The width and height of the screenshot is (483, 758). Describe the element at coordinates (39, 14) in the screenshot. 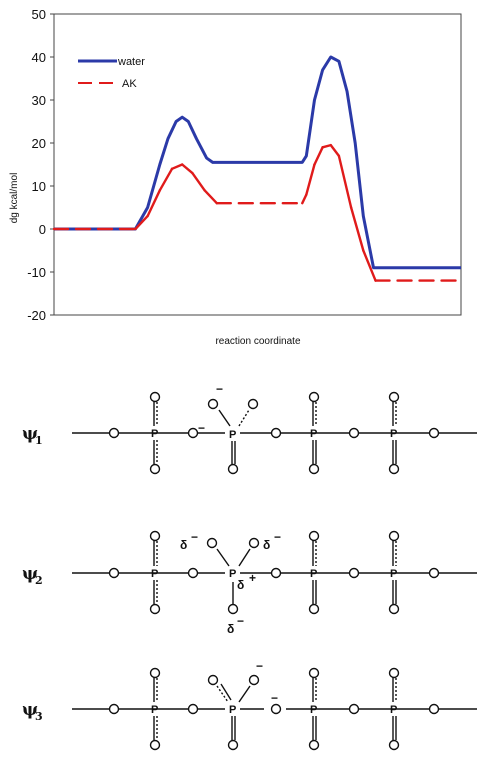

I see `y-tick-label: 50` at that location.